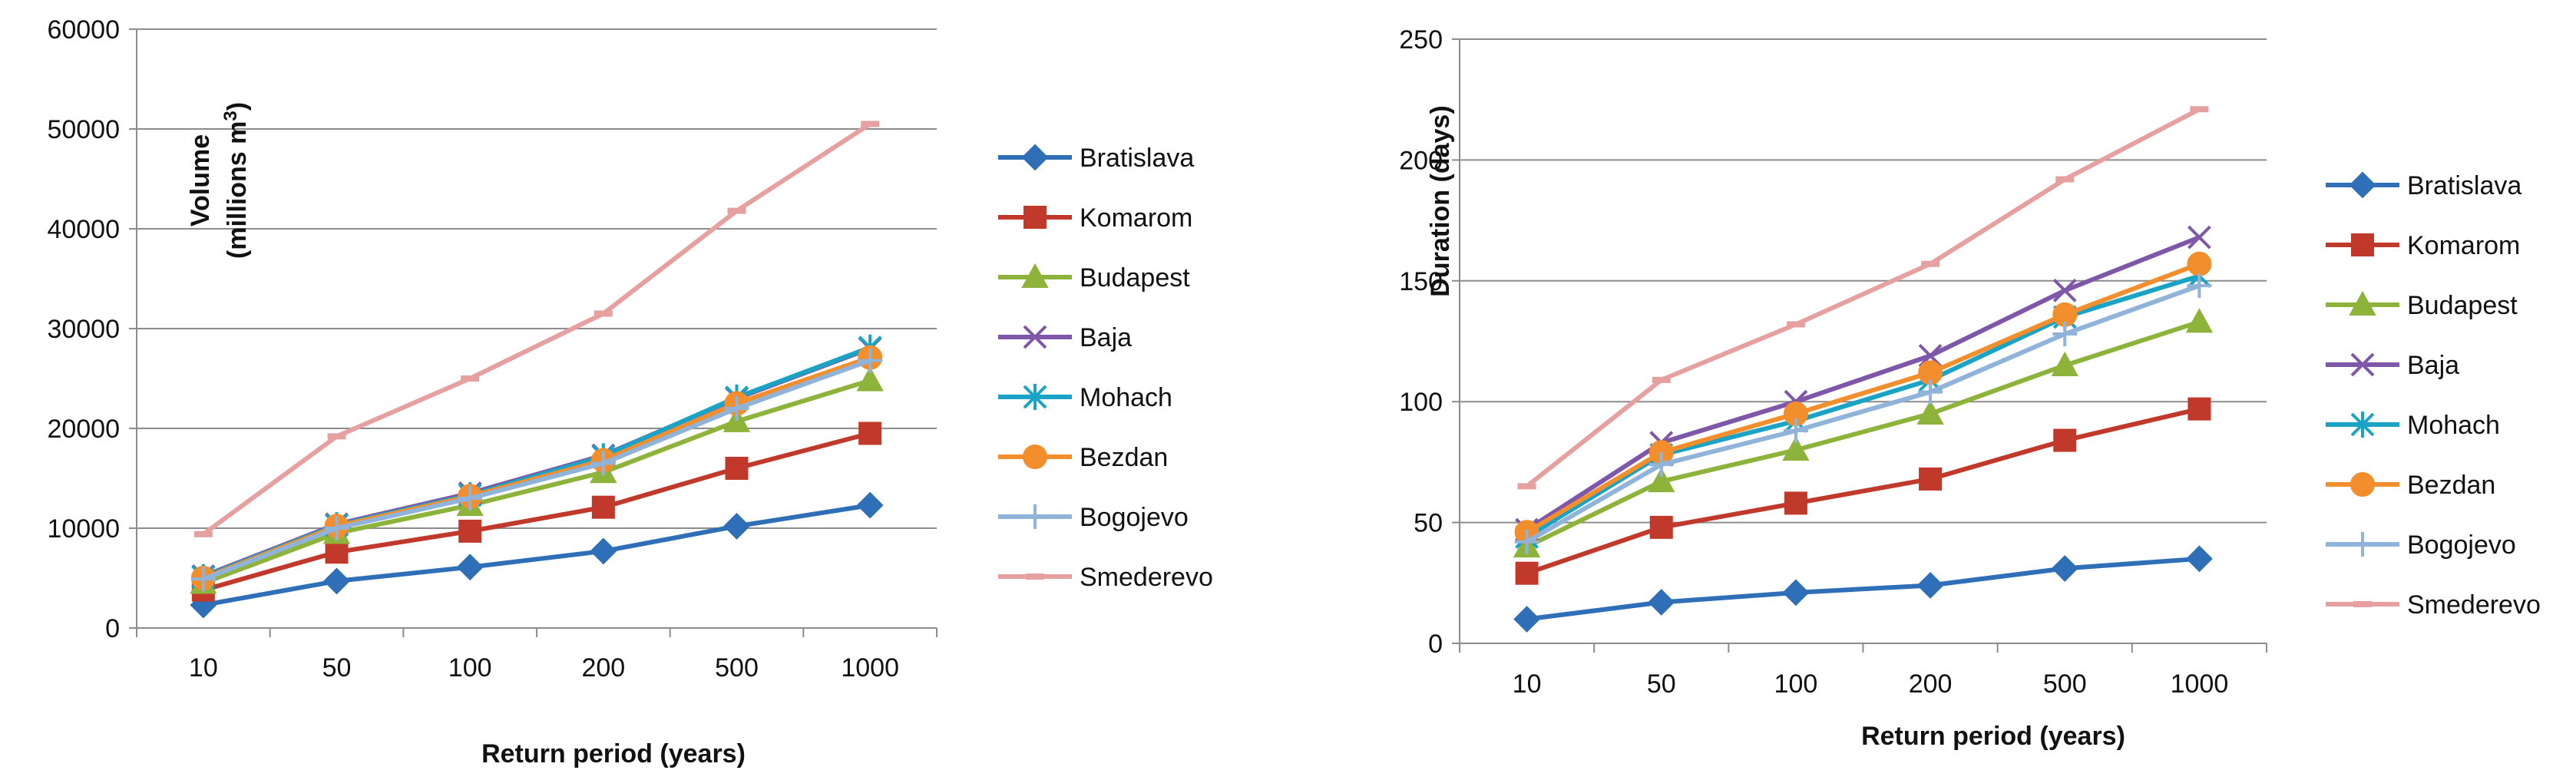 The height and width of the screenshot is (780, 2576). What do you see at coordinates (1421, 160) in the screenshot?
I see `y-tick-label: 200` at bounding box center [1421, 160].